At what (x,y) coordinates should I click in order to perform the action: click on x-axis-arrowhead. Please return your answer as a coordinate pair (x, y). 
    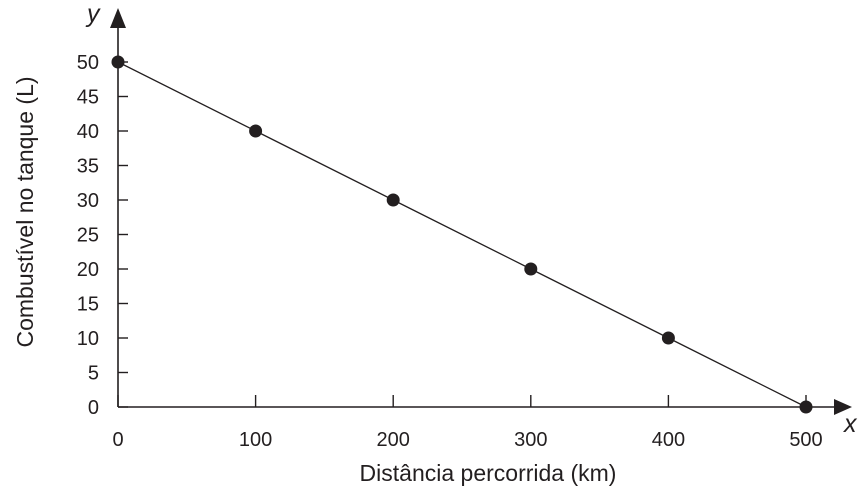
    Looking at the image, I should click on (843, 407).